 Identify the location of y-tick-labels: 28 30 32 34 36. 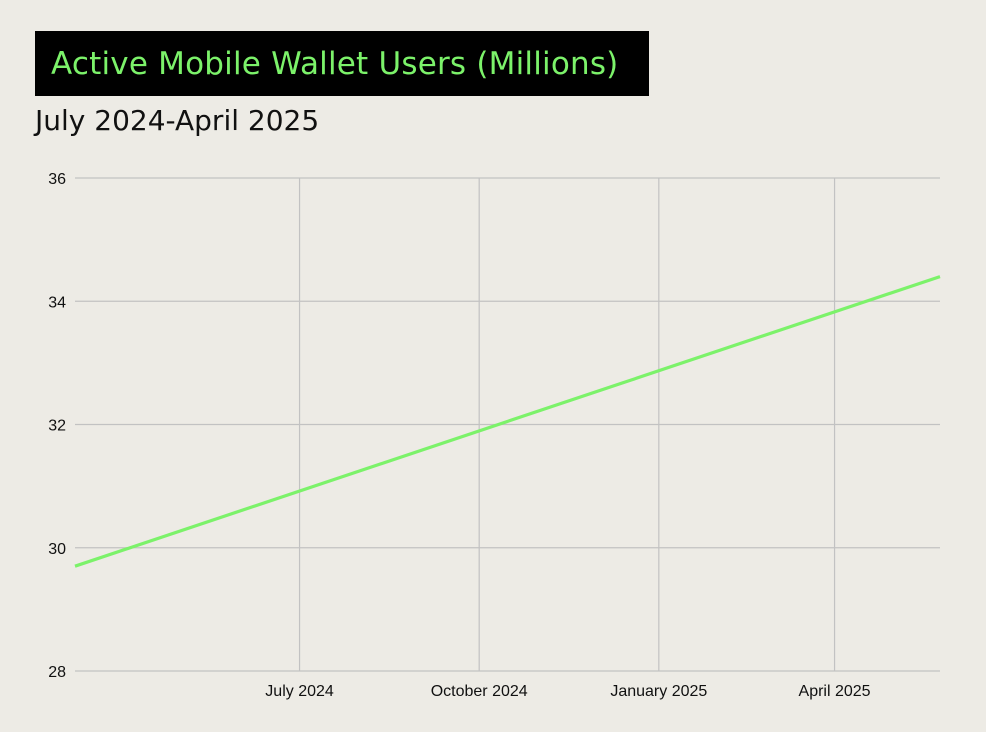
(57, 426).